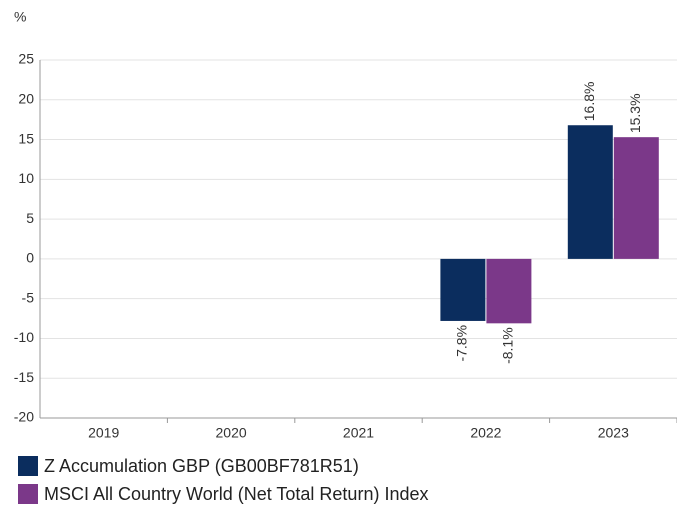 The width and height of the screenshot is (677, 506). I want to click on value-label: 15.3%, so click(635, 113).